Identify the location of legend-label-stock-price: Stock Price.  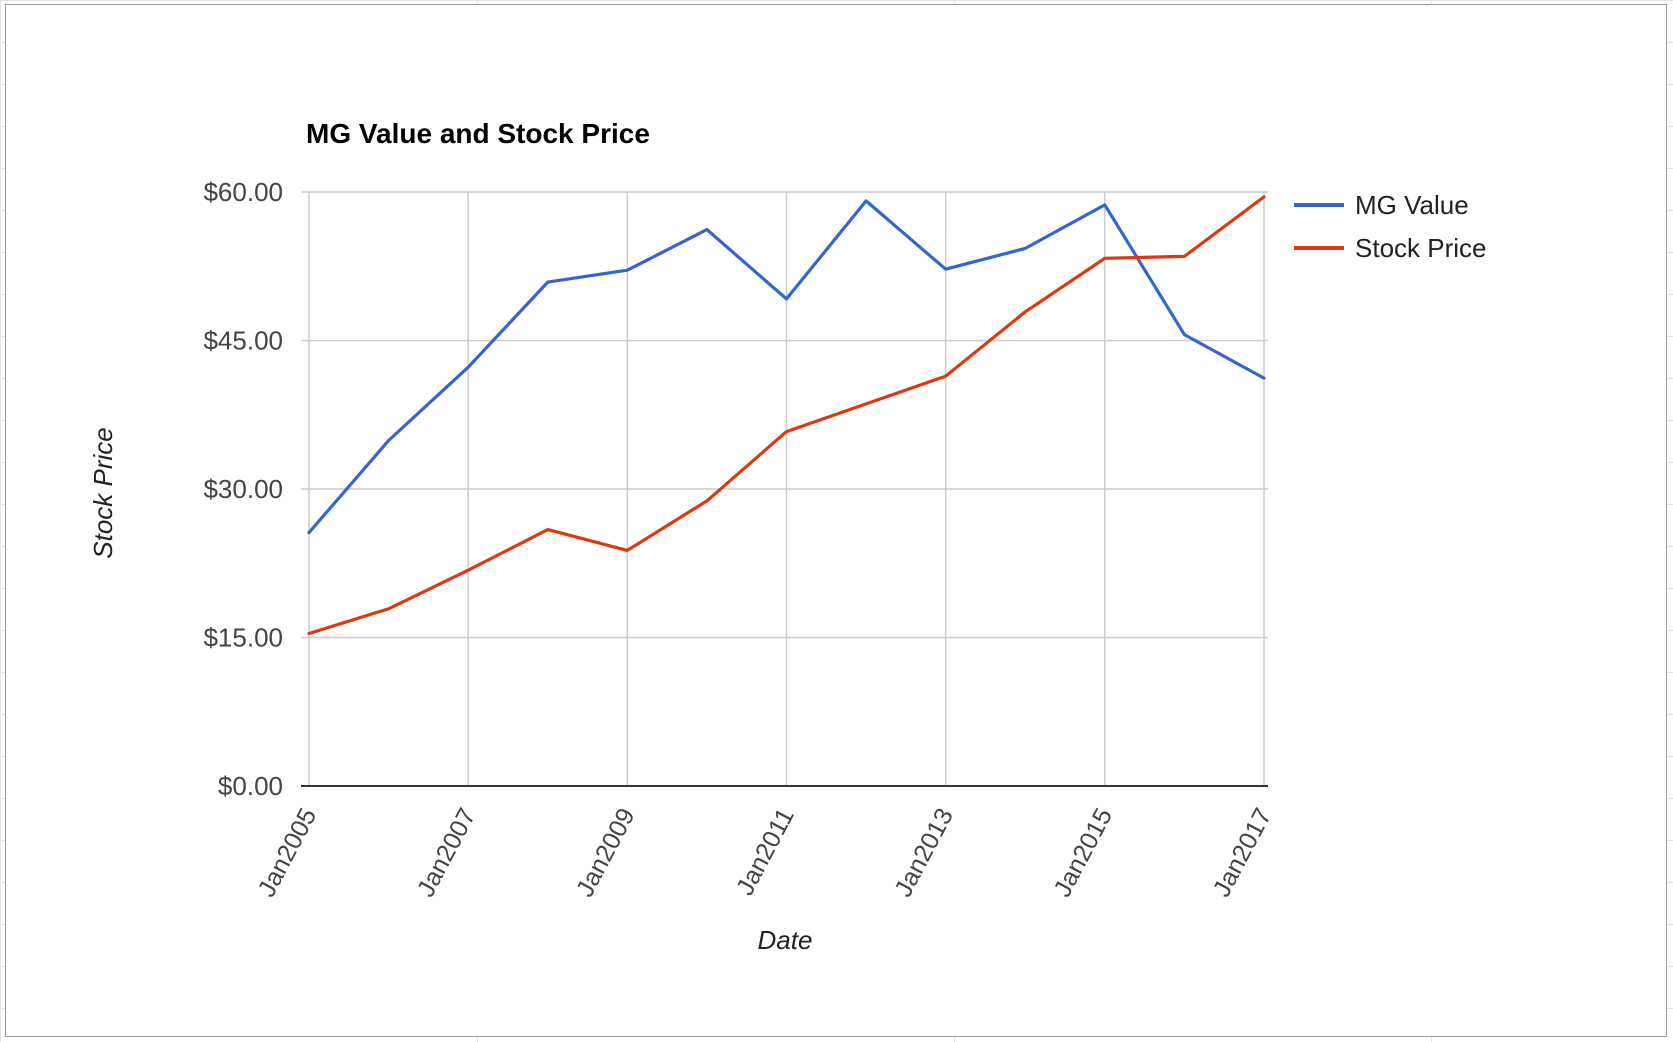
(1421, 248).